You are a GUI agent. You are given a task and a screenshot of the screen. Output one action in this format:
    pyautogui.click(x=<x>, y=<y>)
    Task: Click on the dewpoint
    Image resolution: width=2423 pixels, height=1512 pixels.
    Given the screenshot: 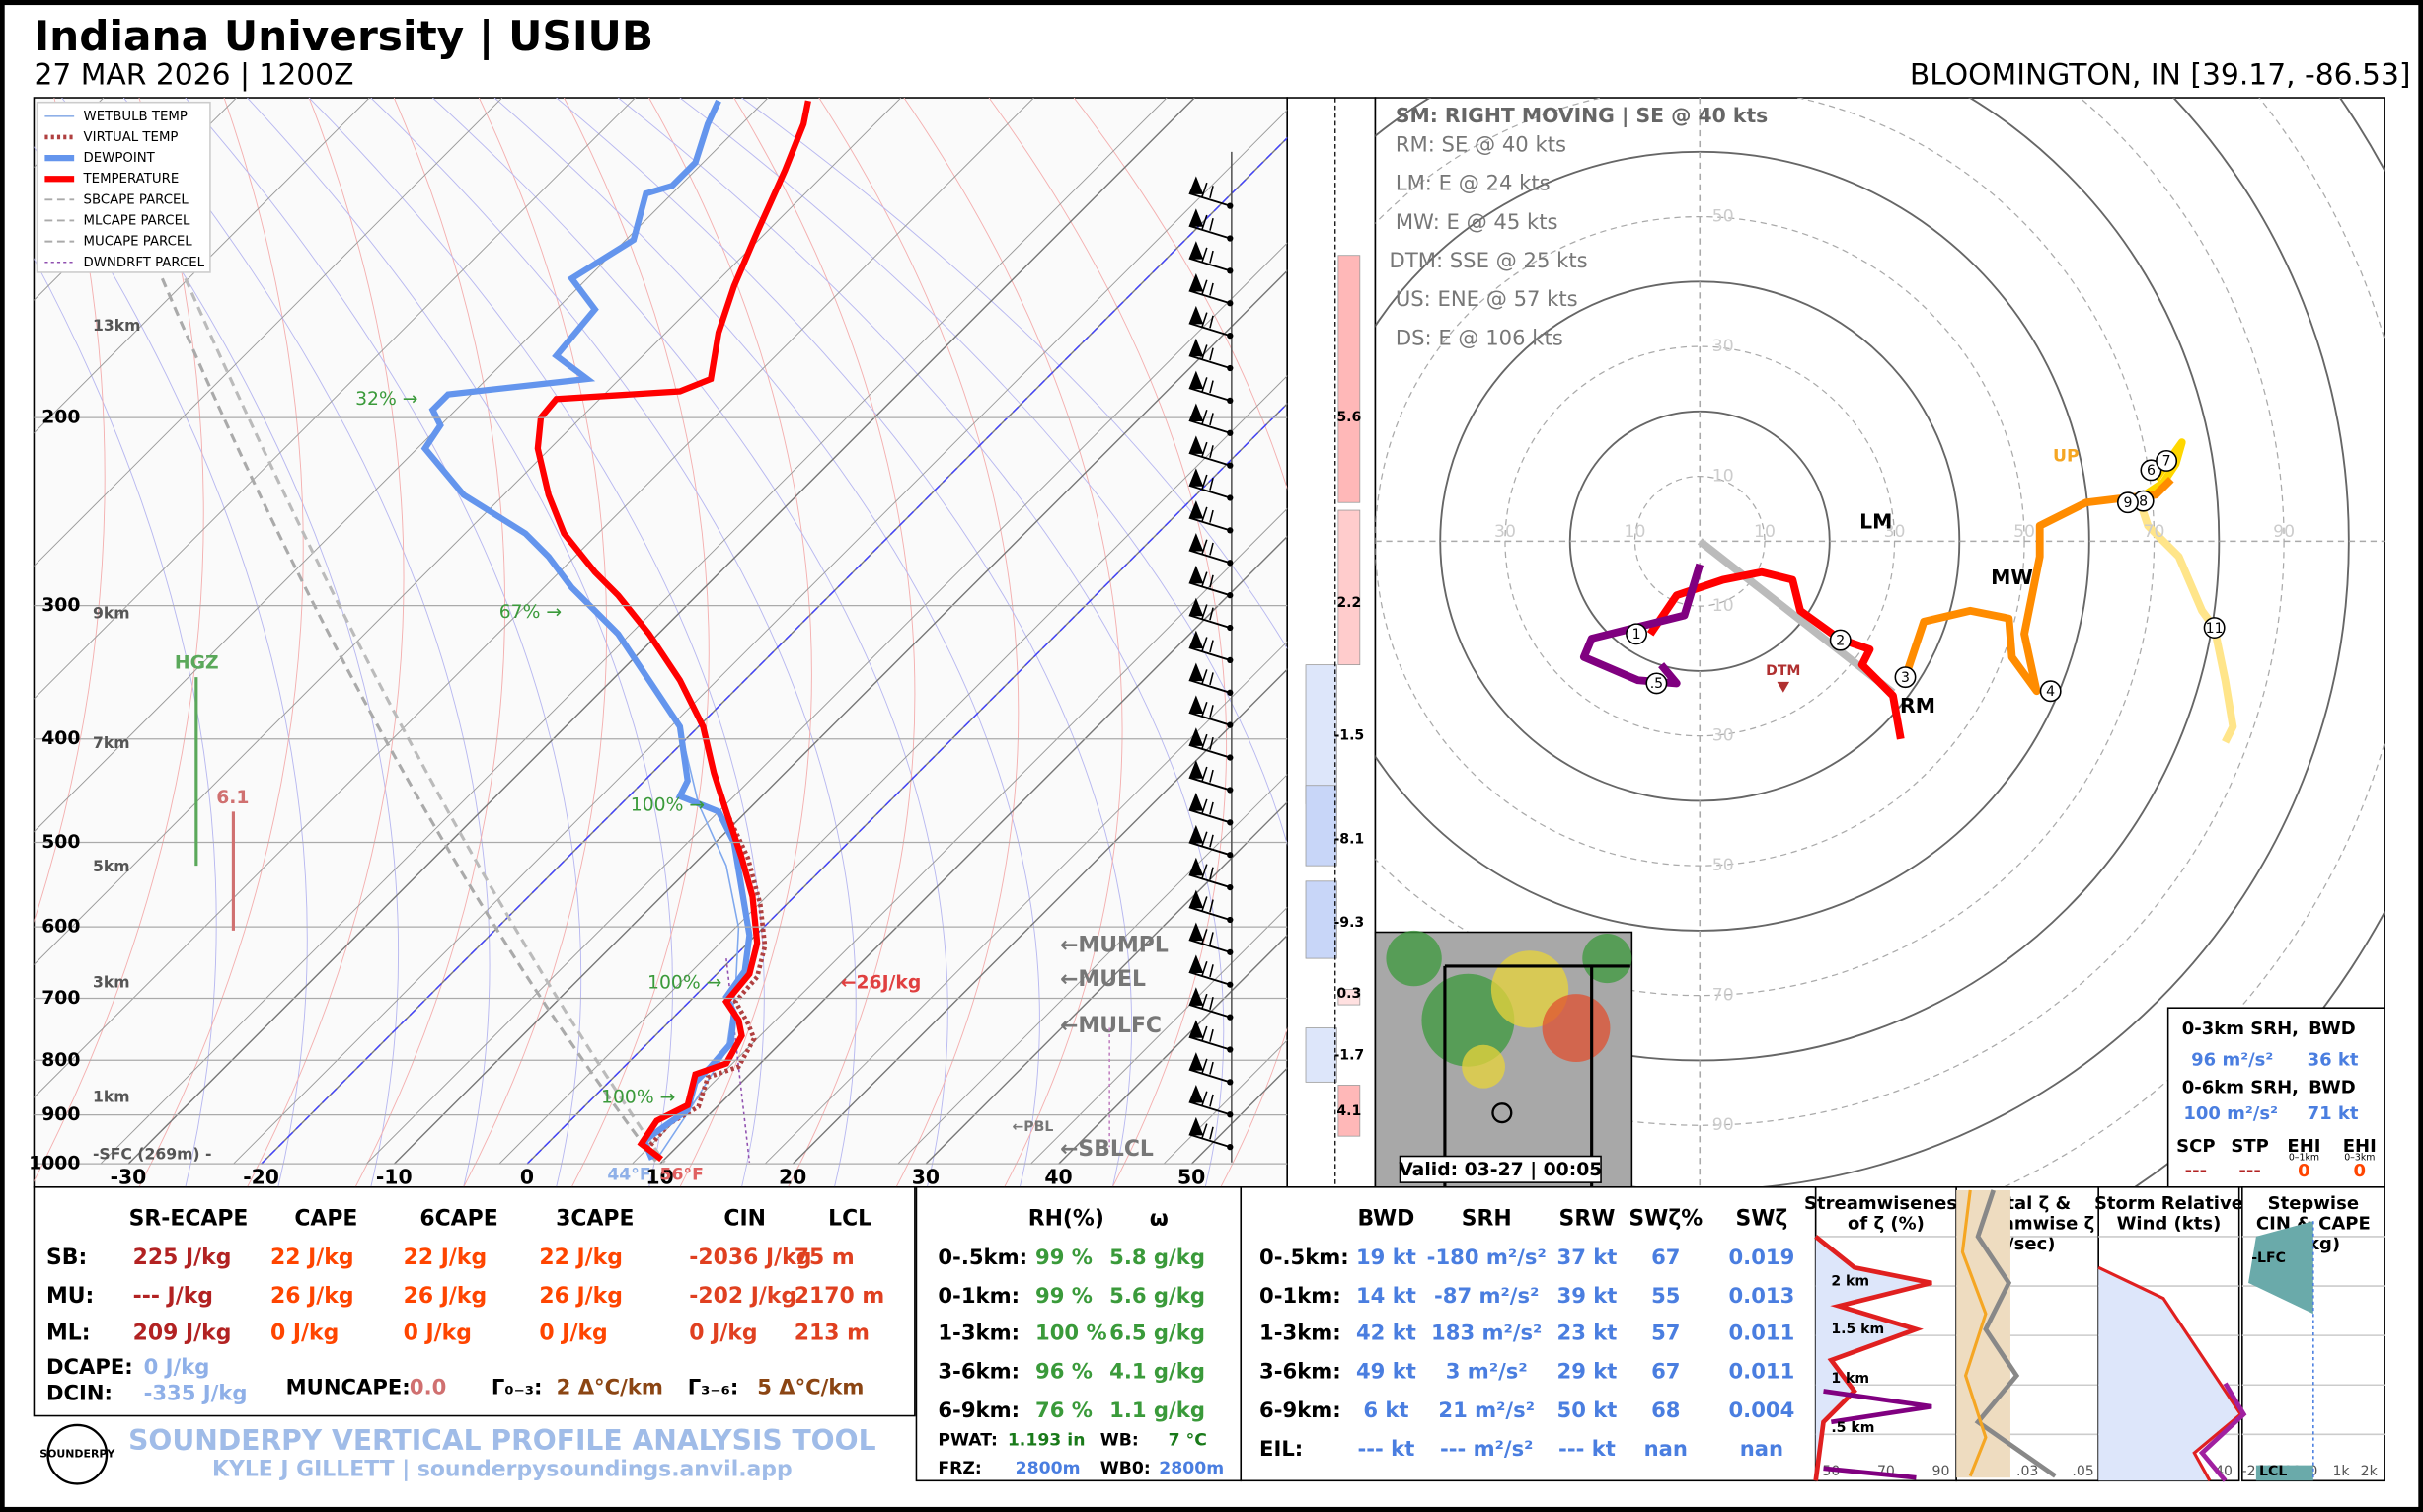 What is the action you would take?
    pyautogui.click(x=587, y=630)
    